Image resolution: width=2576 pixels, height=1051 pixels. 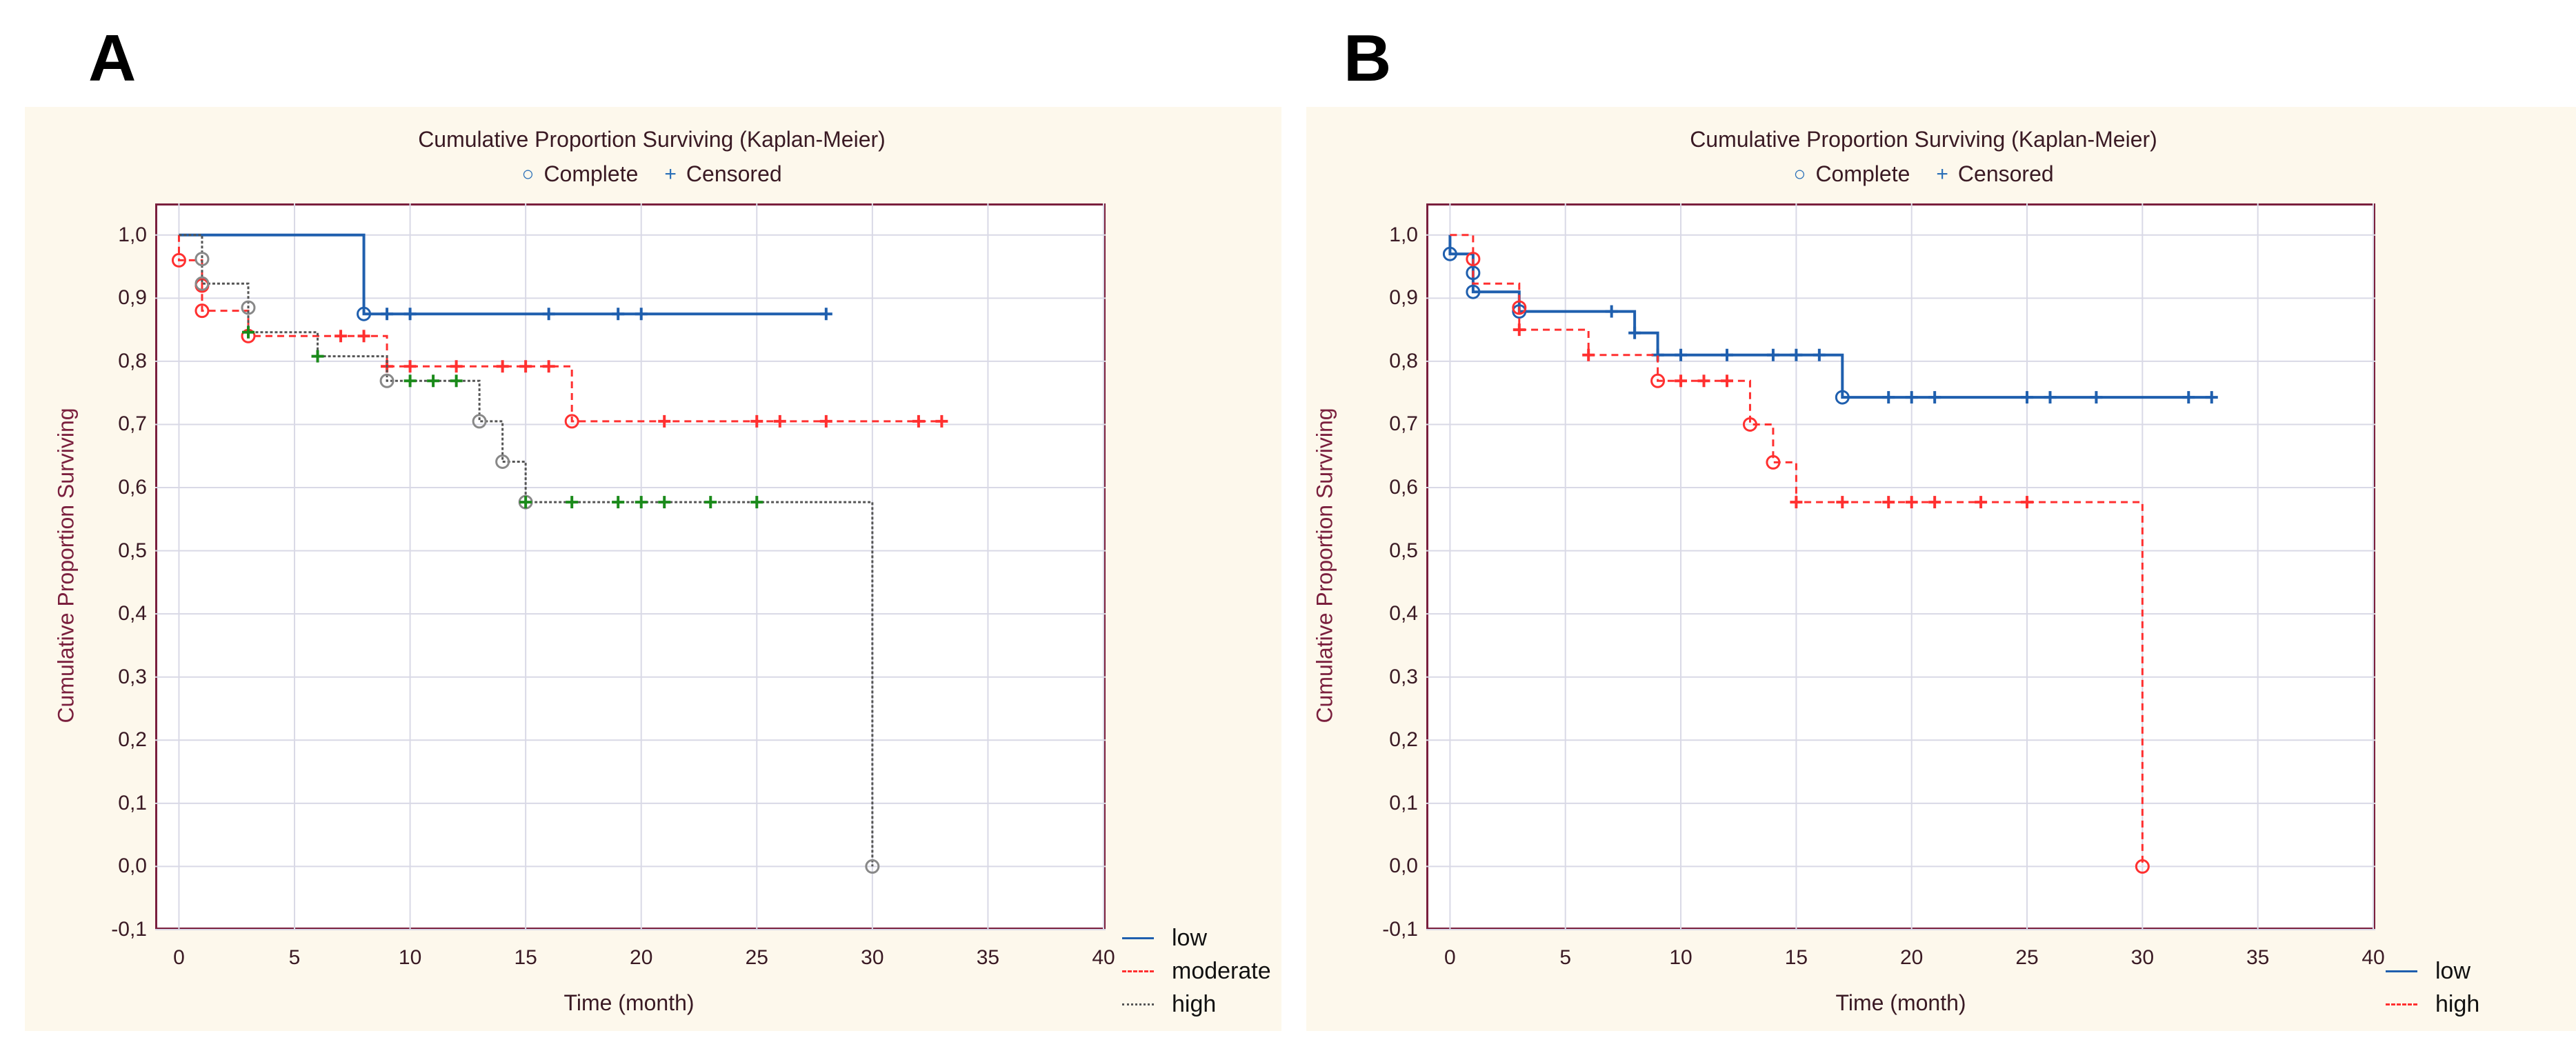 I want to click on y-tick-label: 0,1, so click(x=132, y=802).